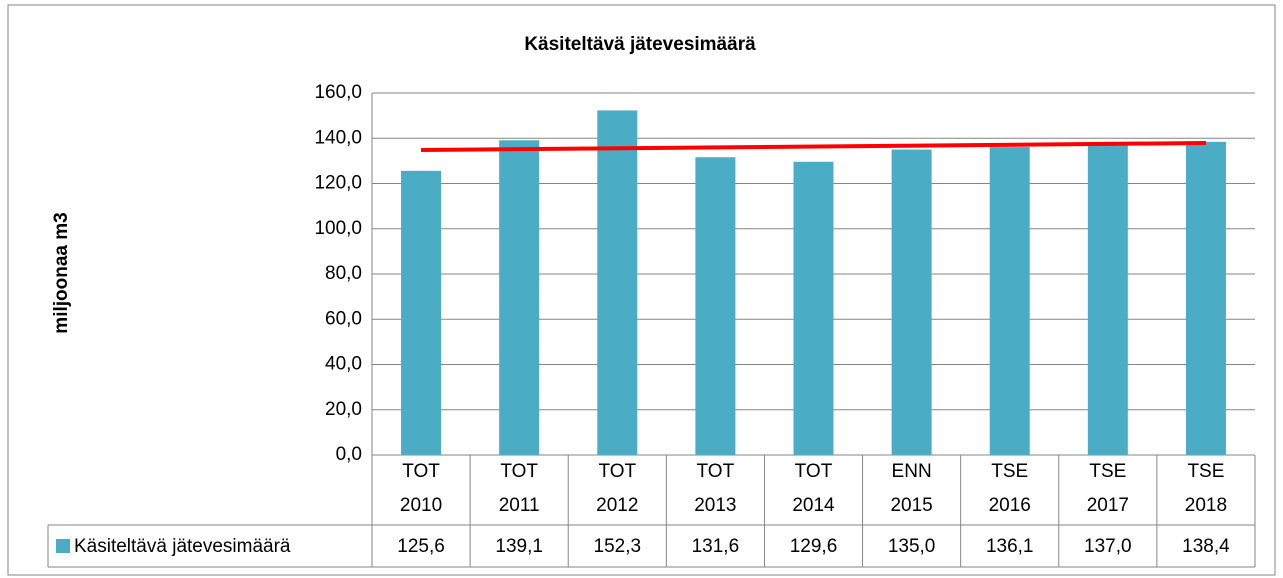  Describe the element at coordinates (338, 228) in the screenshot. I see `y-tick-label: 100,0` at that location.